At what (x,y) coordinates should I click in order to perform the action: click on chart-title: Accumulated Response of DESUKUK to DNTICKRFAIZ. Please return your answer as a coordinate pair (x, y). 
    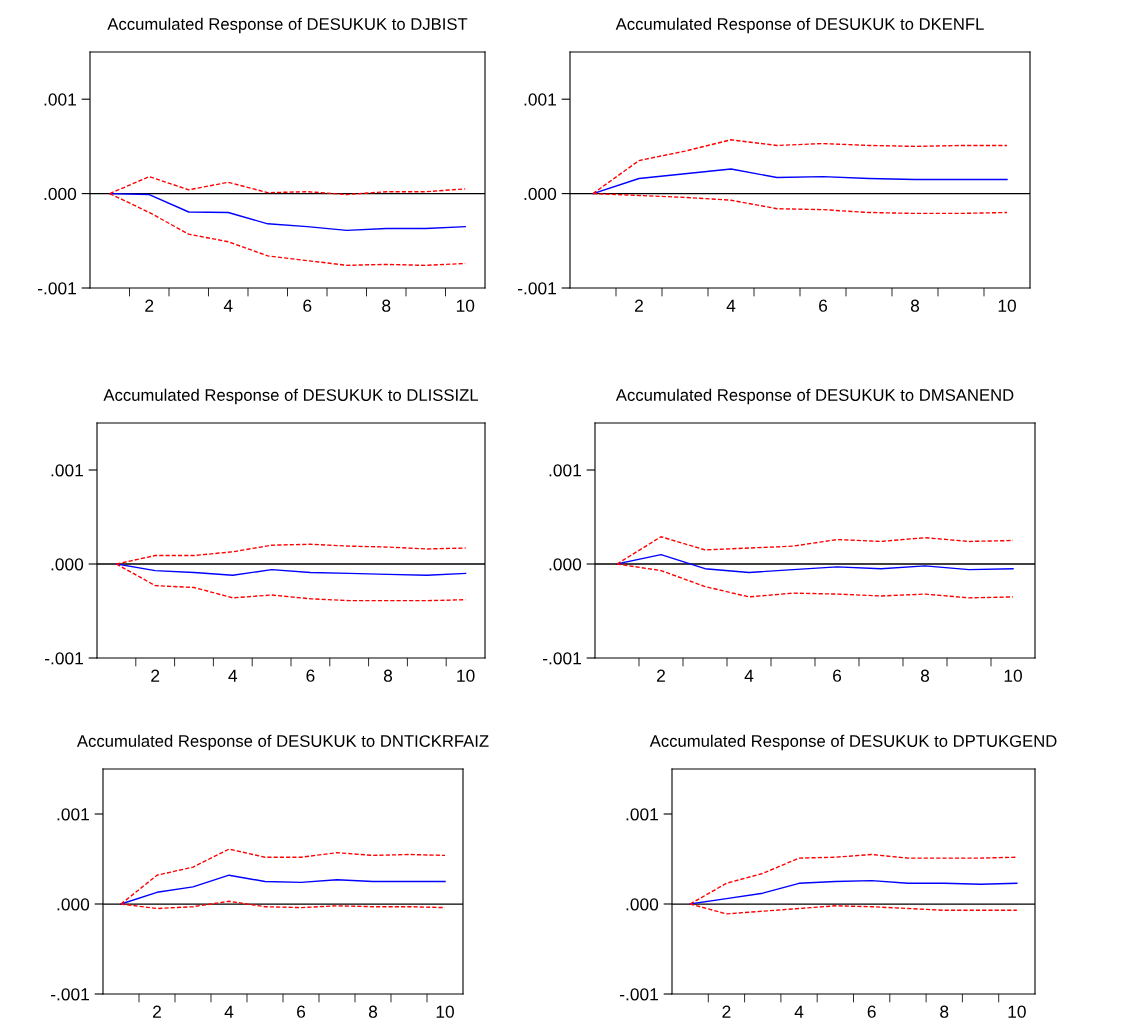
    Looking at the image, I should click on (282, 742).